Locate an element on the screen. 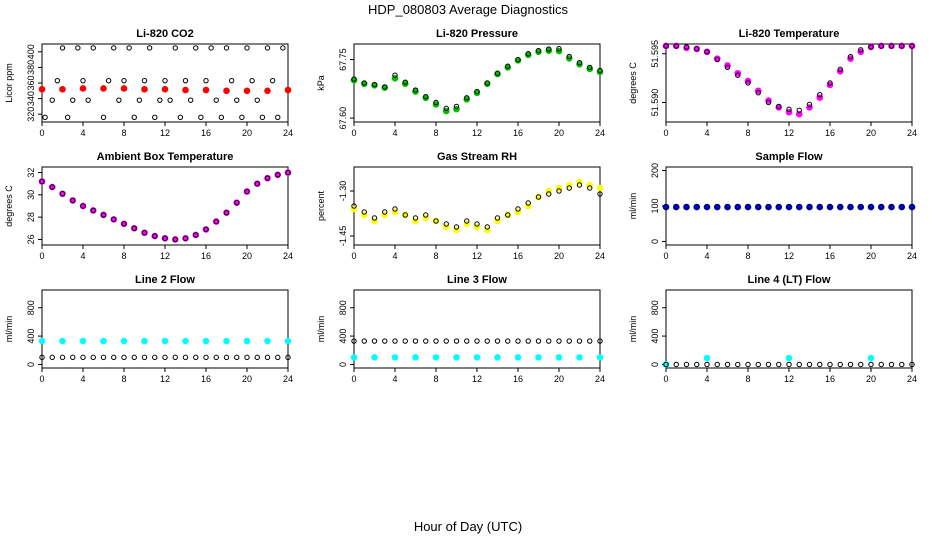 This screenshot has width=936, height=540. y-tick-label: 340 is located at coordinates (31, 98).